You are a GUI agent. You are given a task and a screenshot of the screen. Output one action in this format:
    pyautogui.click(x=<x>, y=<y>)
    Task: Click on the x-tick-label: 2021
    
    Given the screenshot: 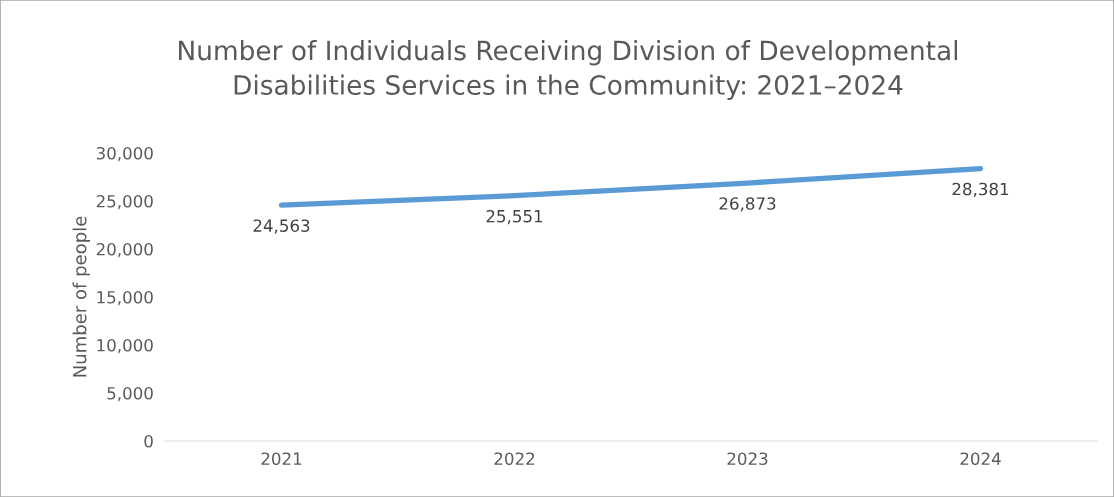 What is the action you would take?
    pyautogui.click(x=281, y=459)
    